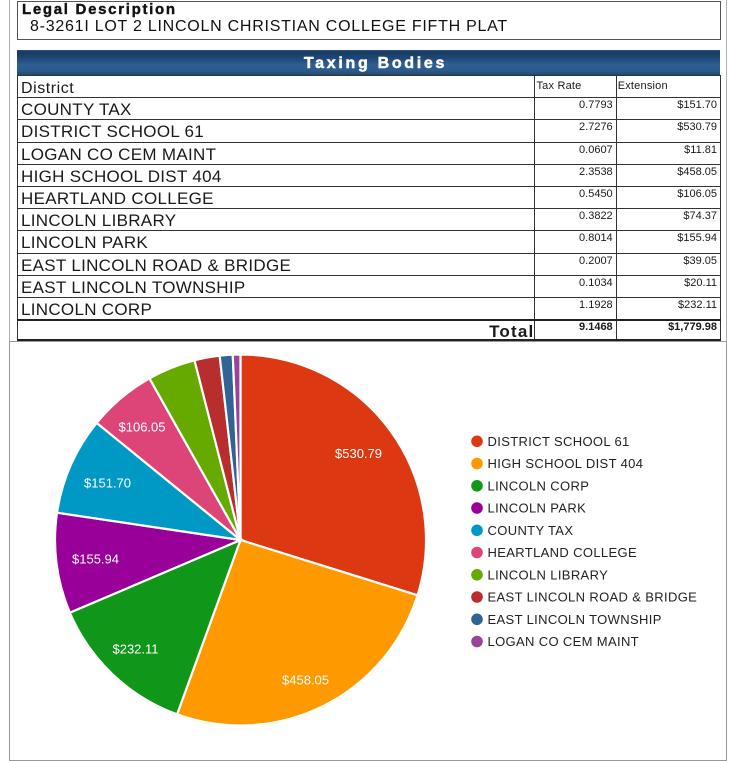 Image resolution: width=730 pixels, height=761 pixels. Describe the element at coordinates (531, 530) in the screenshot. I see `svg-text: COUNTY TAX` at that location.